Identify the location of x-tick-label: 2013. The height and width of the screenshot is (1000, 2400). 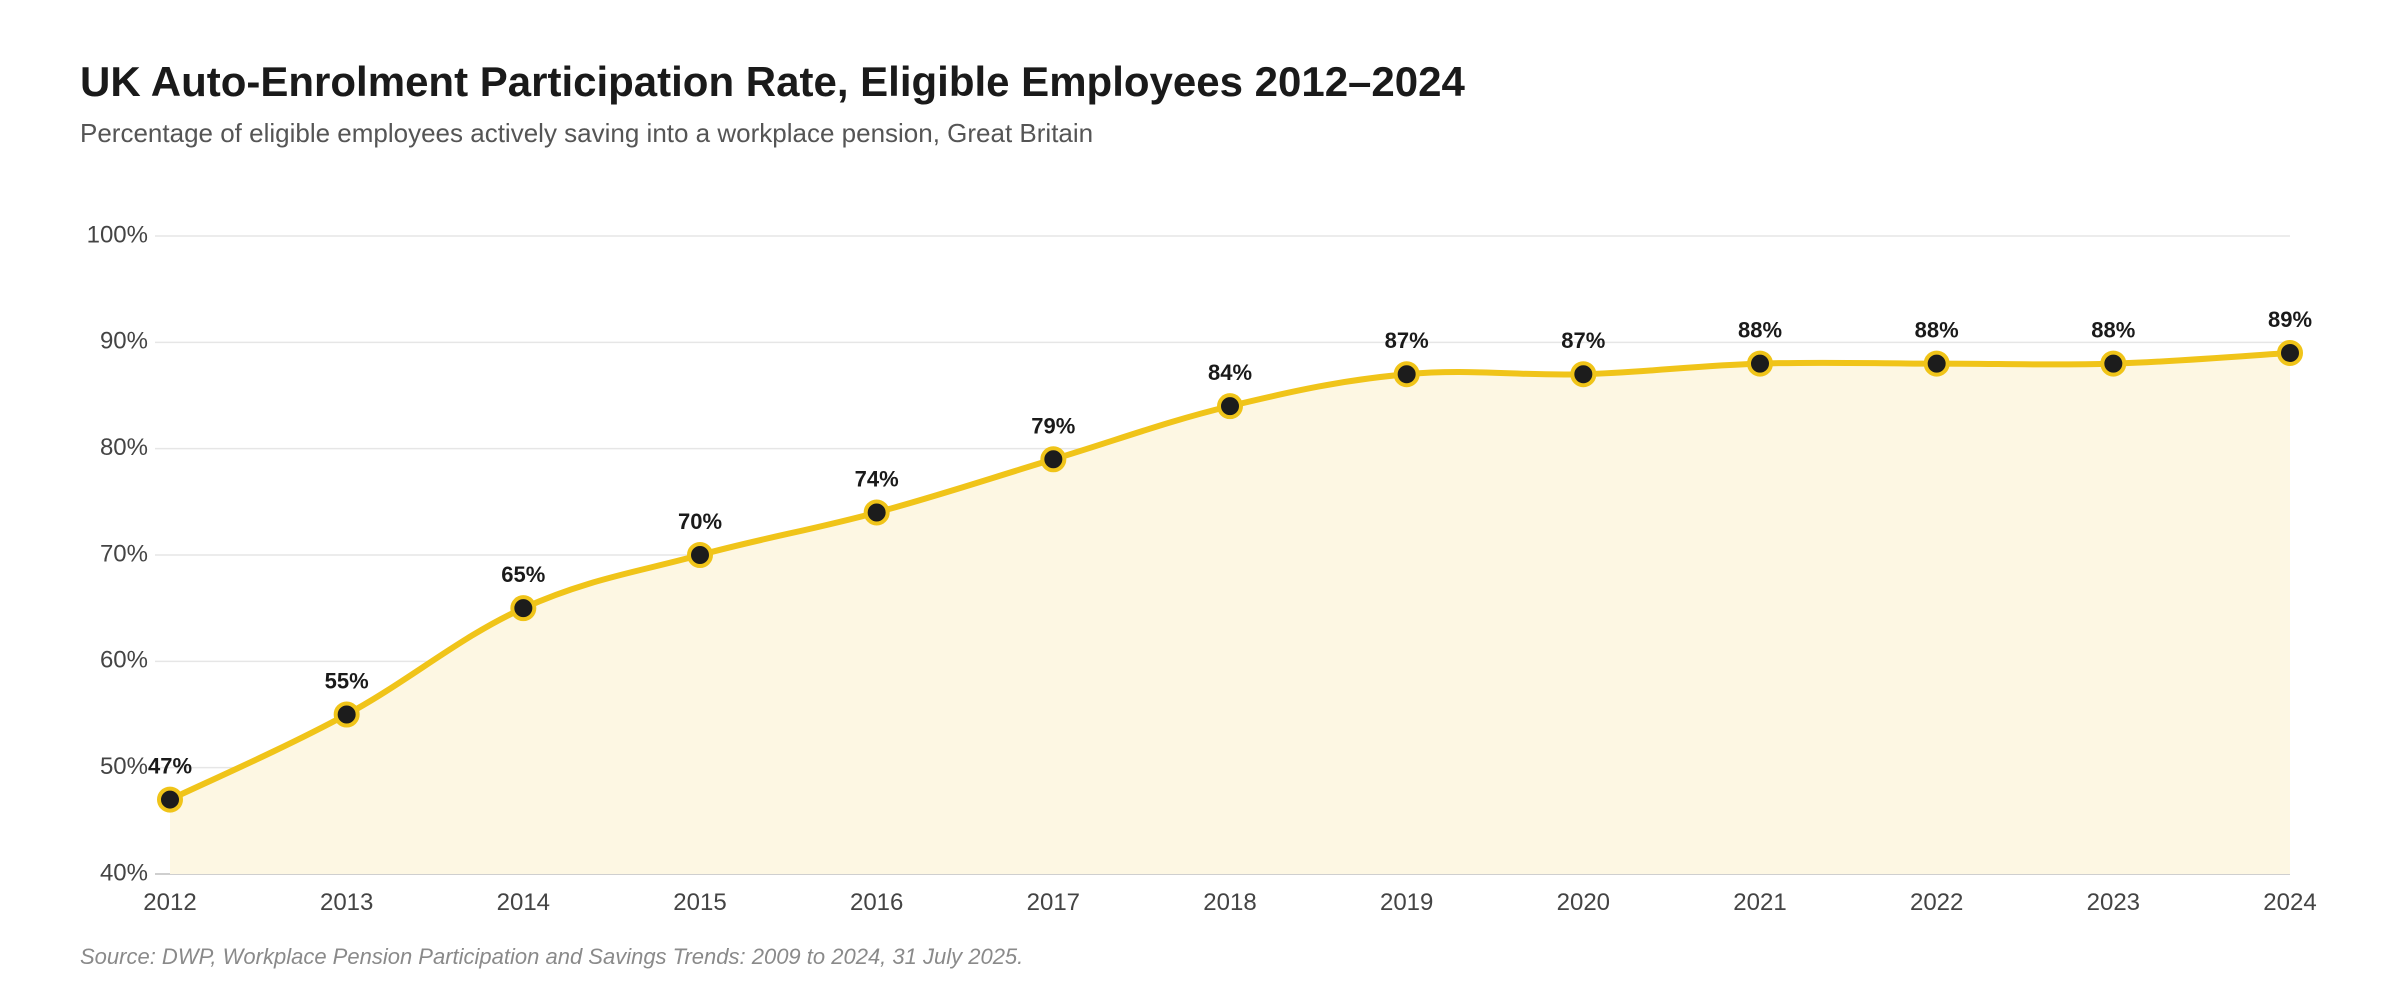
(346, 902).